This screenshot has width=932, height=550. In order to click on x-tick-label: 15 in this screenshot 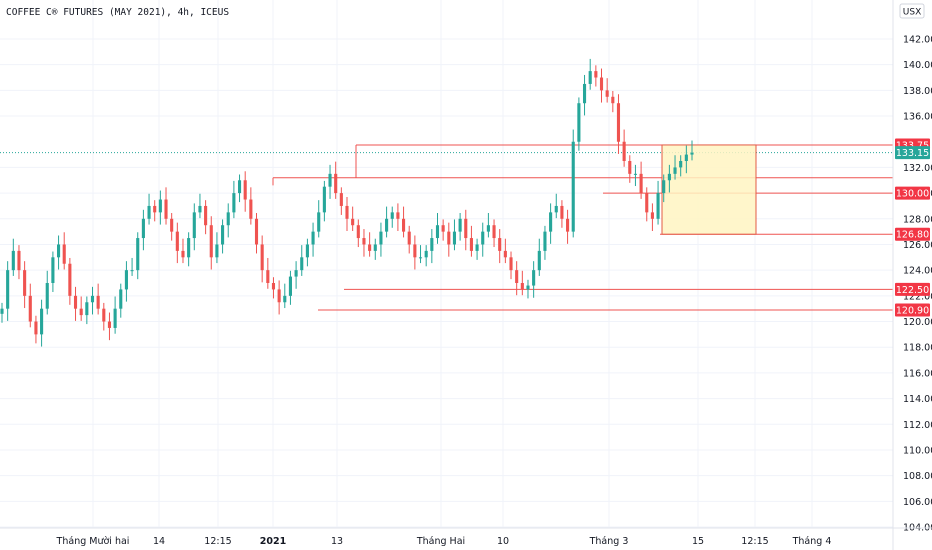, I will do `click(698, 541)`.